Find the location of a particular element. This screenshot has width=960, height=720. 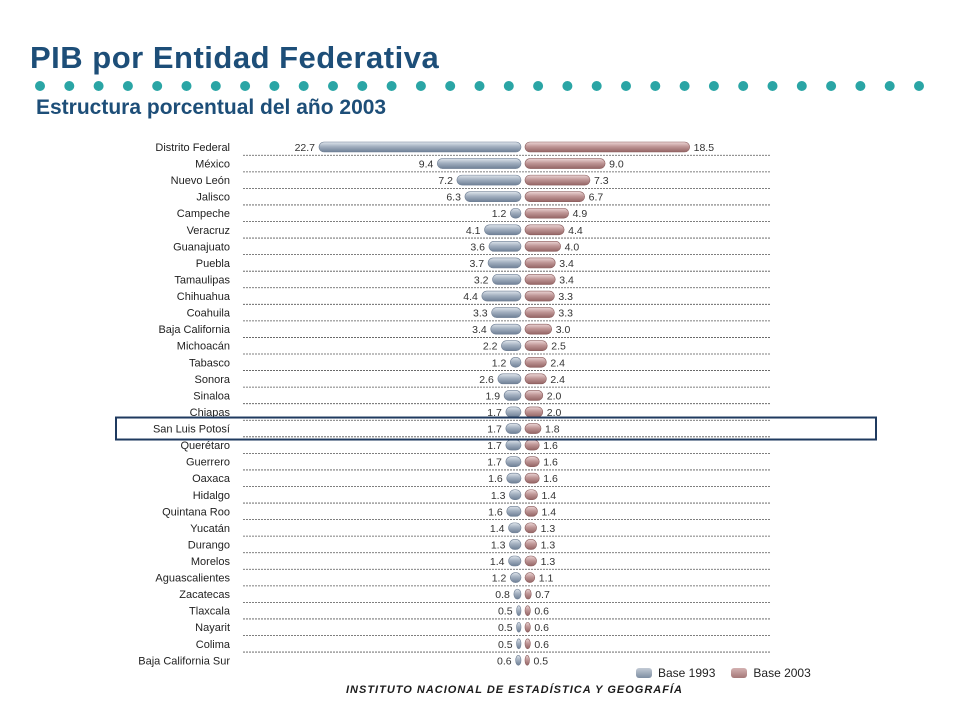

state-label: Distrito Federal is located at coordinates (192, 148).